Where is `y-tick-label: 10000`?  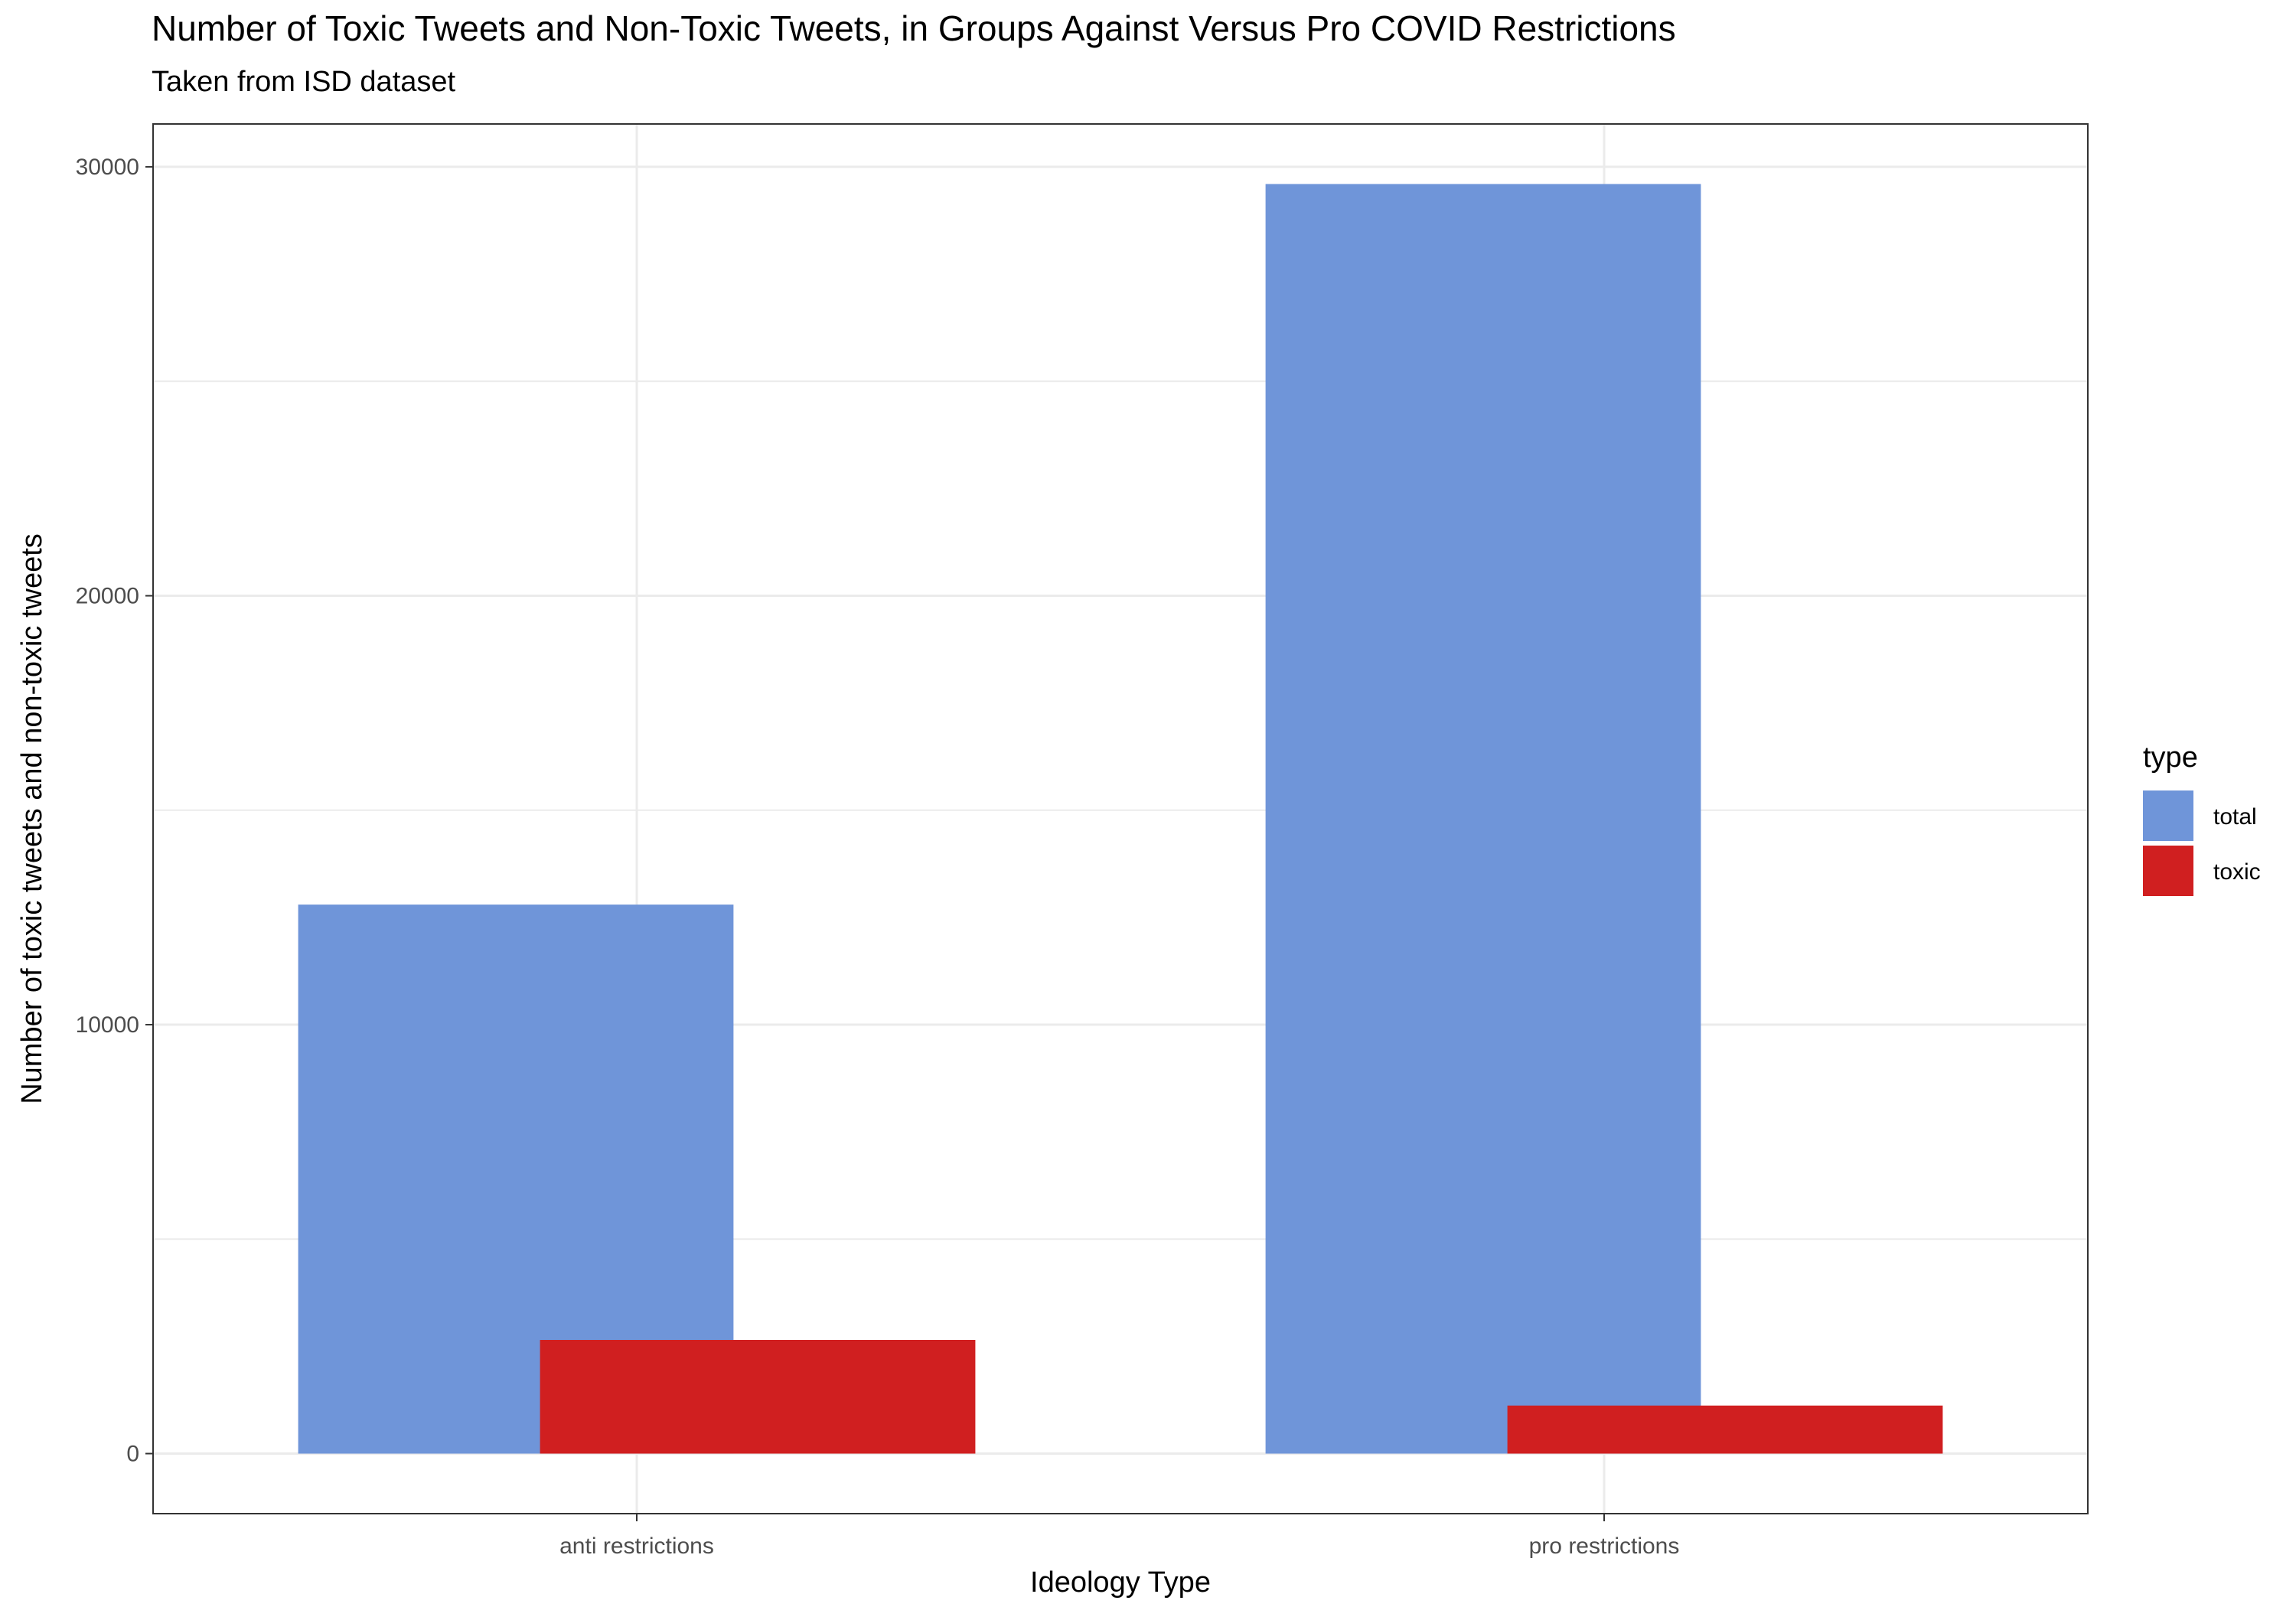
y-tick-label: 10000 is located at coordinates (107, 1025).